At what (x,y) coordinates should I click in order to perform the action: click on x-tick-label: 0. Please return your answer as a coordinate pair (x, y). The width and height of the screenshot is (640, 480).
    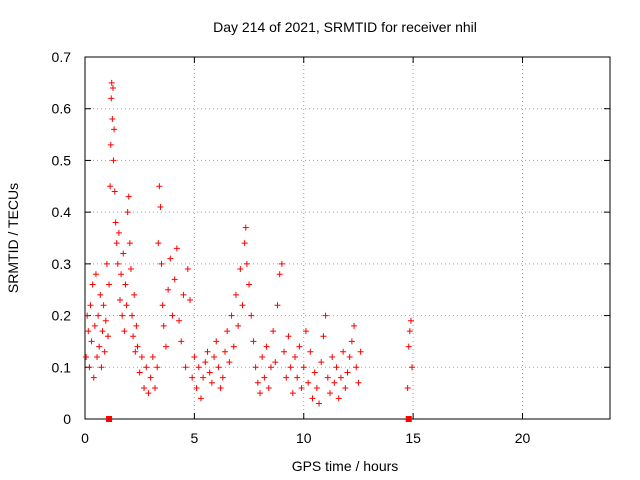
    Looking at the image, I should click on (85, 438).